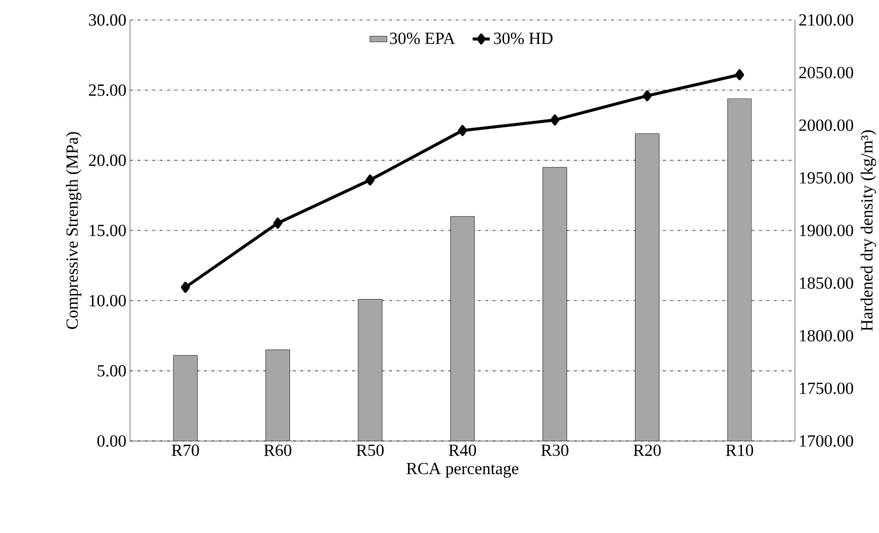 This screenshot has height=533, width=879. I want to click on y-tick-label: 20.00, so click(107, 160).